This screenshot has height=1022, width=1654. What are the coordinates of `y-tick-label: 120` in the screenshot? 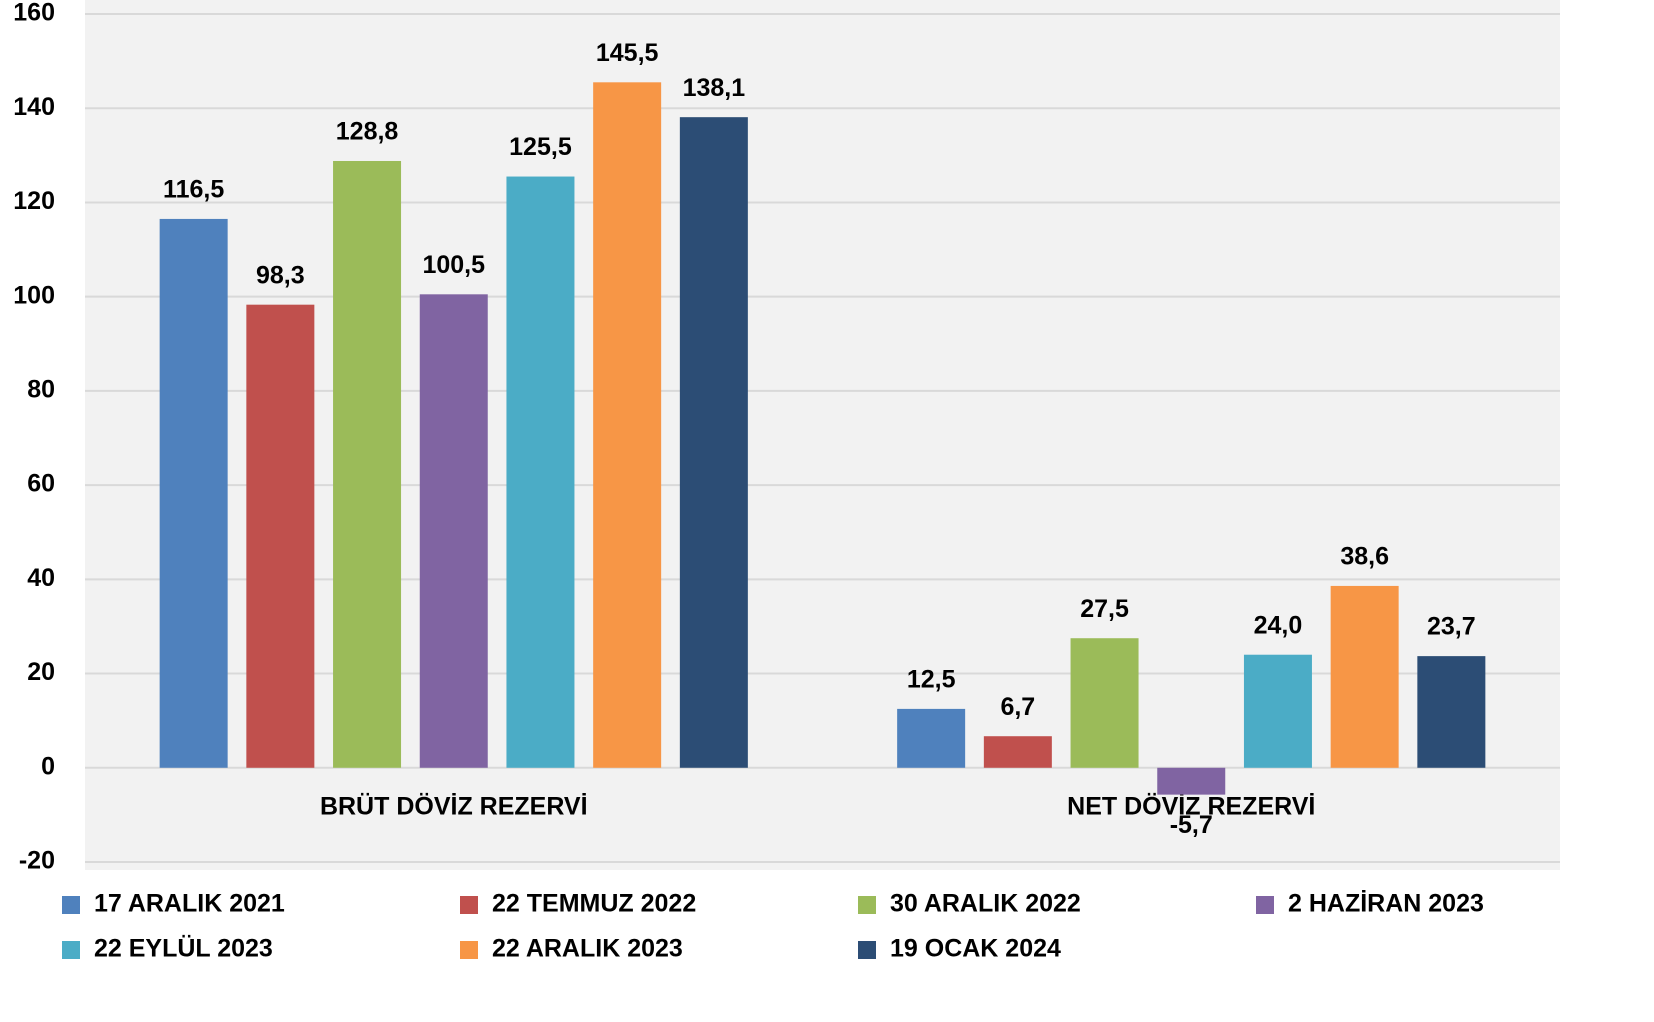 It's located at (34, 201).